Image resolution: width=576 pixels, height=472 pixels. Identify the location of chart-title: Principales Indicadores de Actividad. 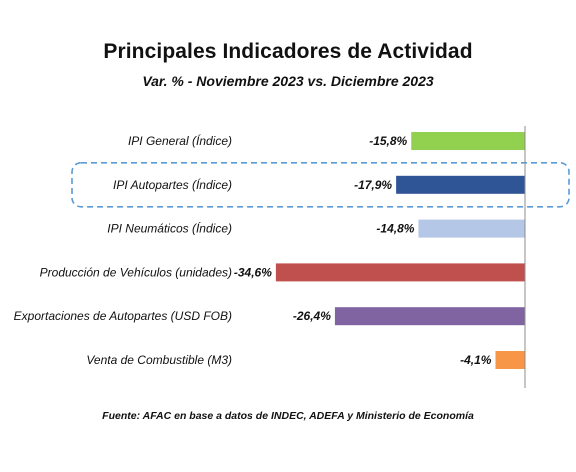
(288, 51).